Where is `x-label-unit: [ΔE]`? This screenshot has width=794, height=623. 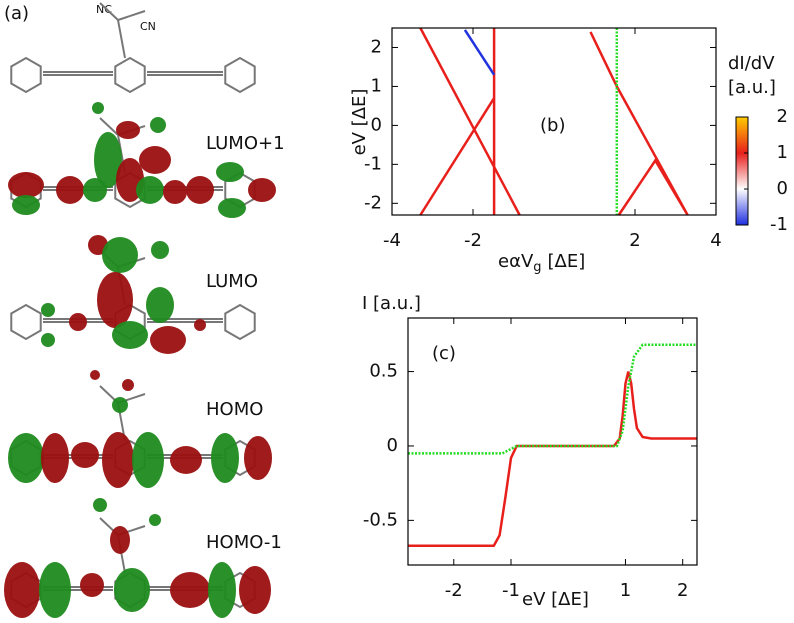 x-label-unit: [ΔE] is located at coordinates (567, 261).